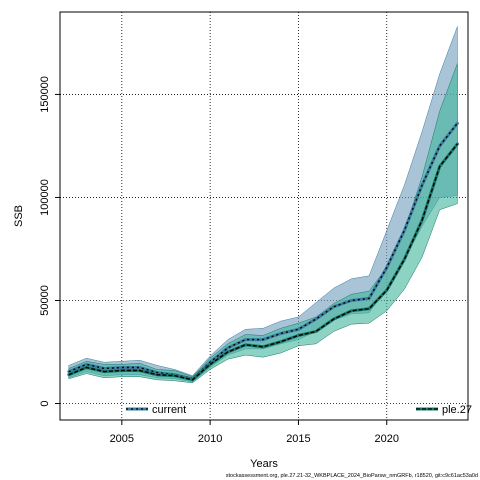 This screenshot has height=480, width=480. I want to click on y-tick-label: 50000, so click(45, 300).